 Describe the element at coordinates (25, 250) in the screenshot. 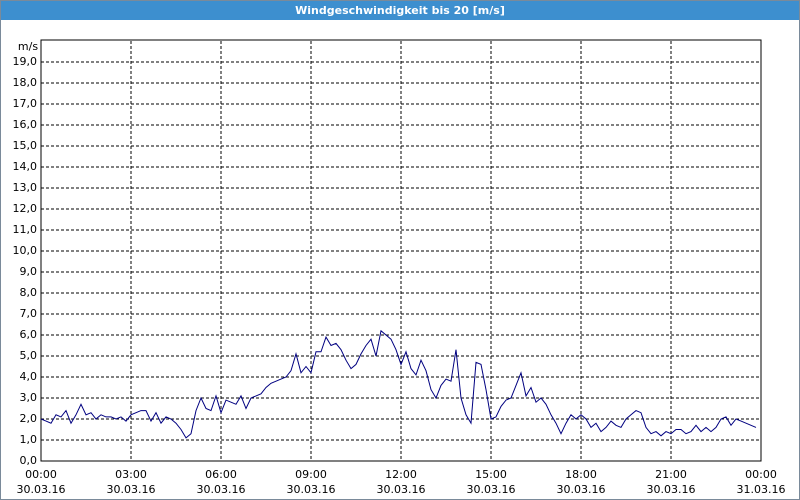

I see `y-tick-label: 10,0` at that location.